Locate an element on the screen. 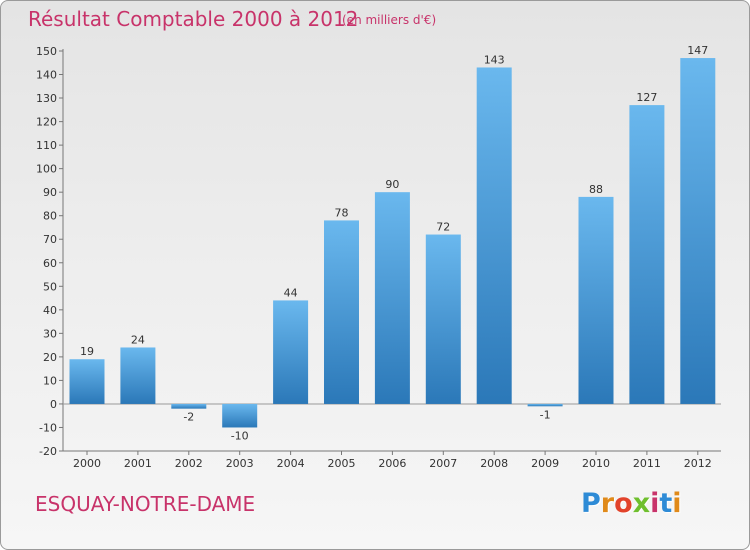 This screenshot has height=550, width=750. logo-letter: o is located at coordinates (623, 503).